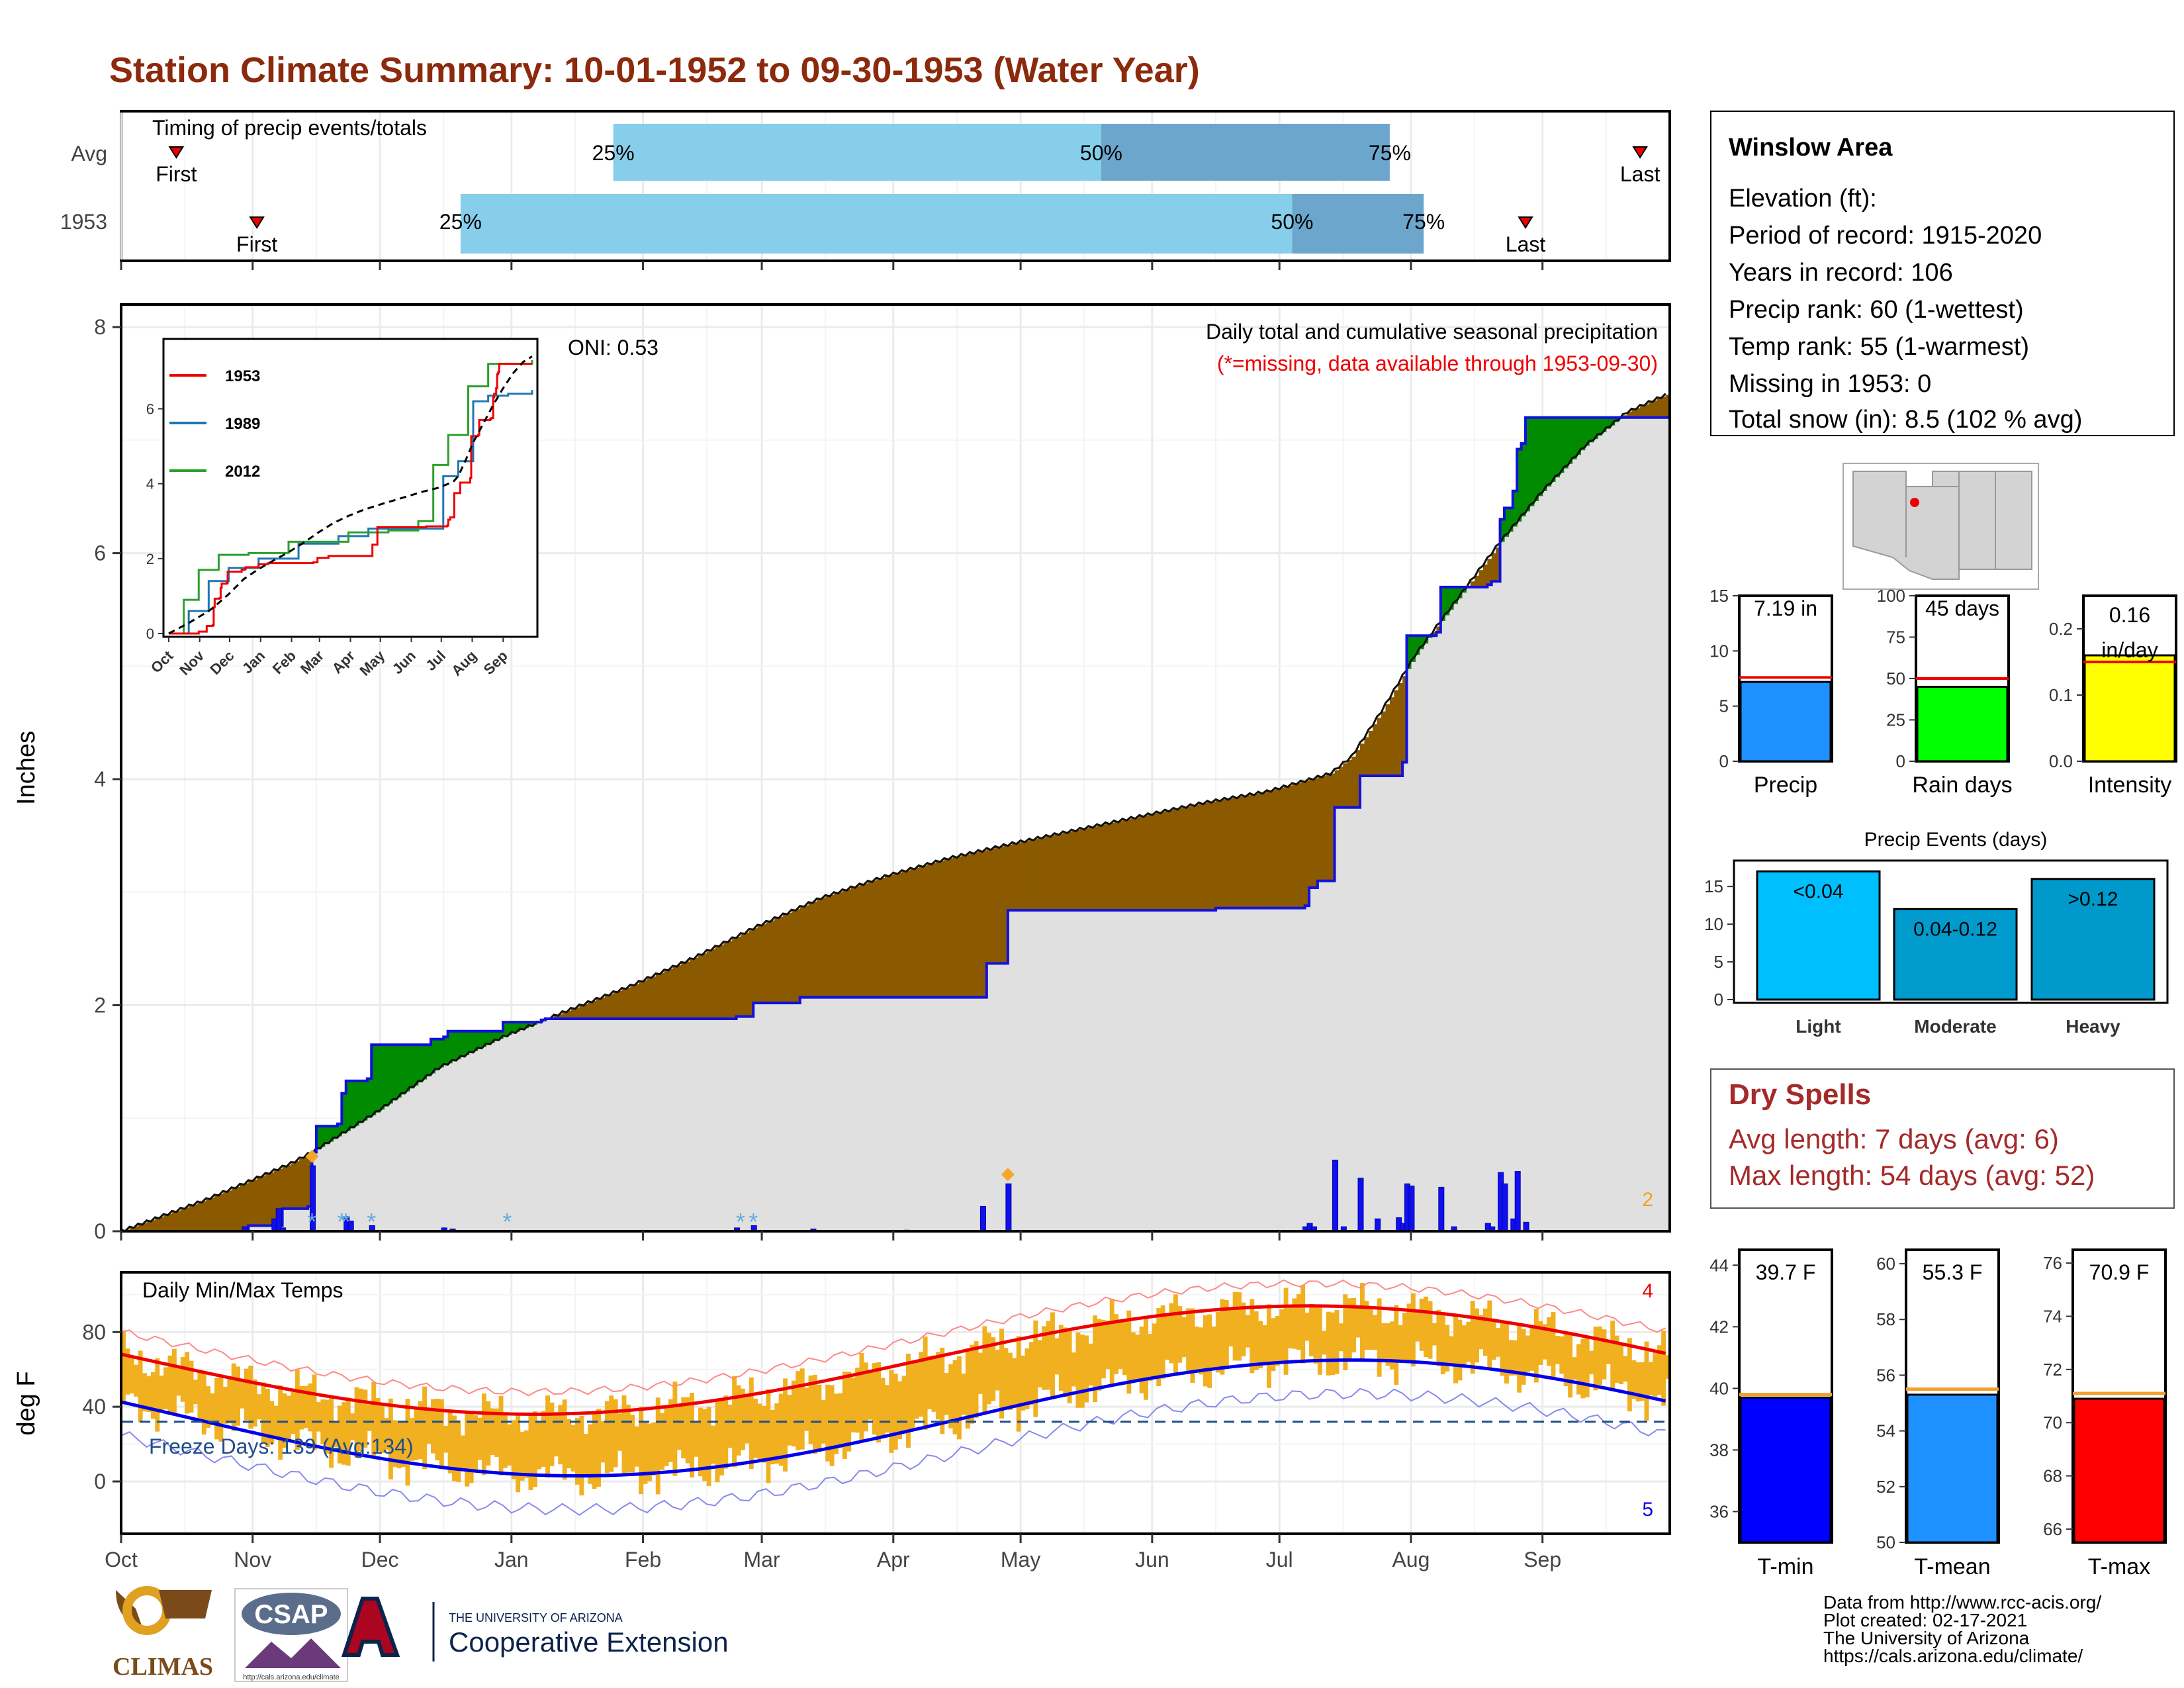 This screenshot has height=1688, width=2184. I want to click on timing-first-label: First, so click(176, 174).